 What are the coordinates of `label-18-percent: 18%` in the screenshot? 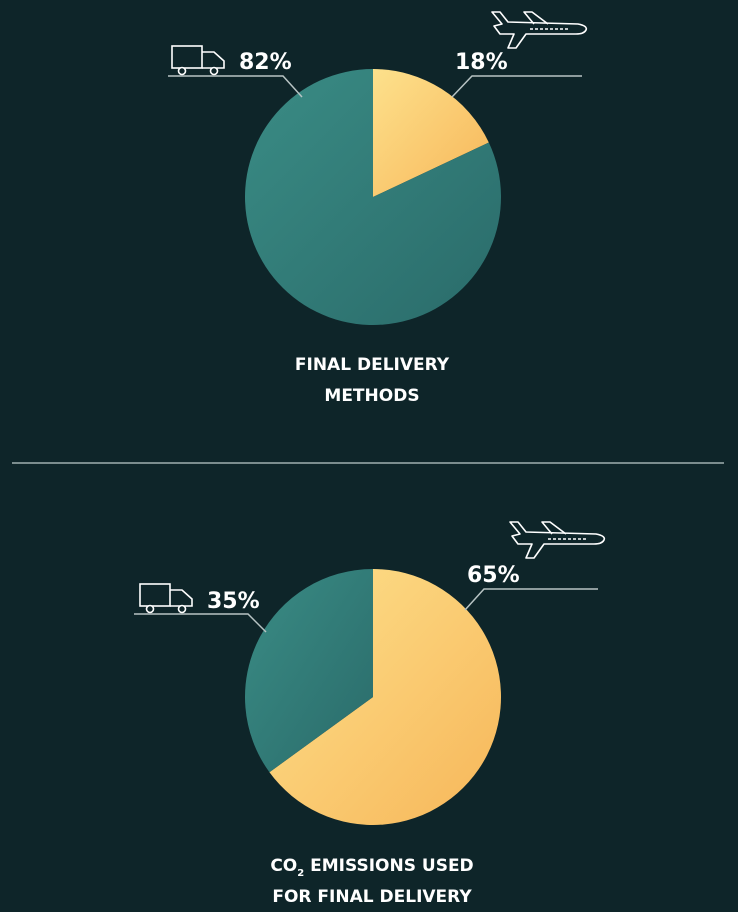 It's located at (481, 62).